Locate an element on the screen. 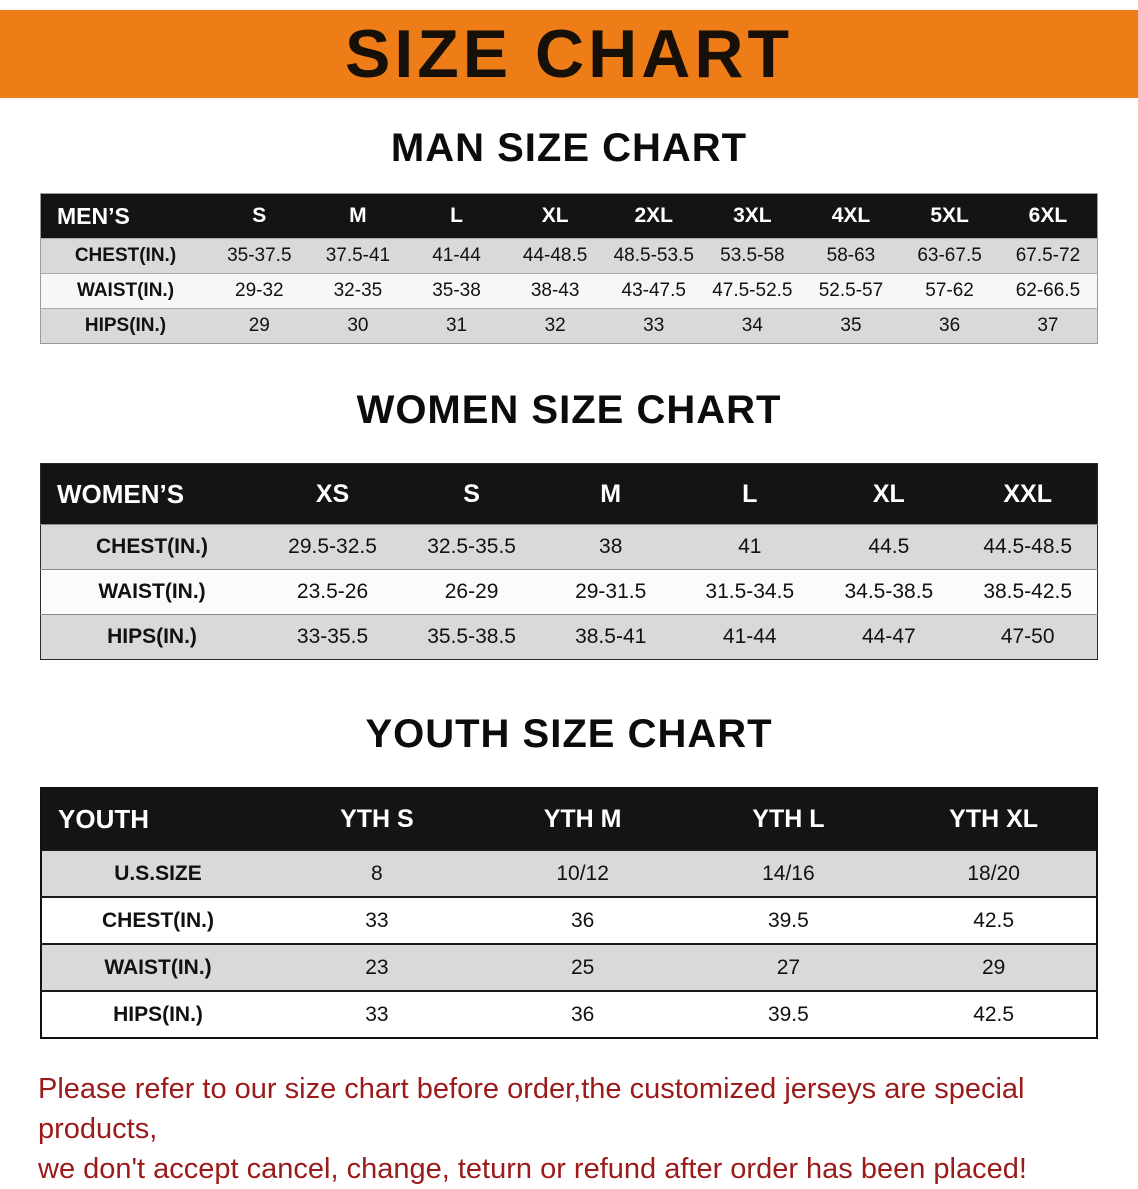 Image resolution: width=1138 pixels, height=1189 pixels. value-cell: 47-50 is located at coordinates (1028, 637).